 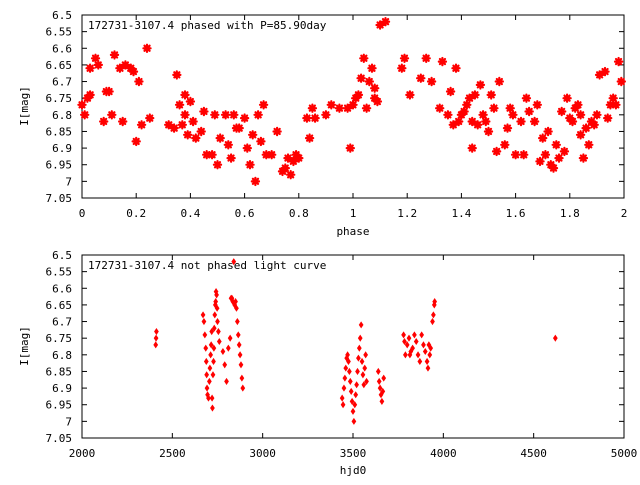 What do you see at coordinates (59, 198) in the screenshot?
I see `y-tick-label: 7.05` at bounding box center [59, 198].